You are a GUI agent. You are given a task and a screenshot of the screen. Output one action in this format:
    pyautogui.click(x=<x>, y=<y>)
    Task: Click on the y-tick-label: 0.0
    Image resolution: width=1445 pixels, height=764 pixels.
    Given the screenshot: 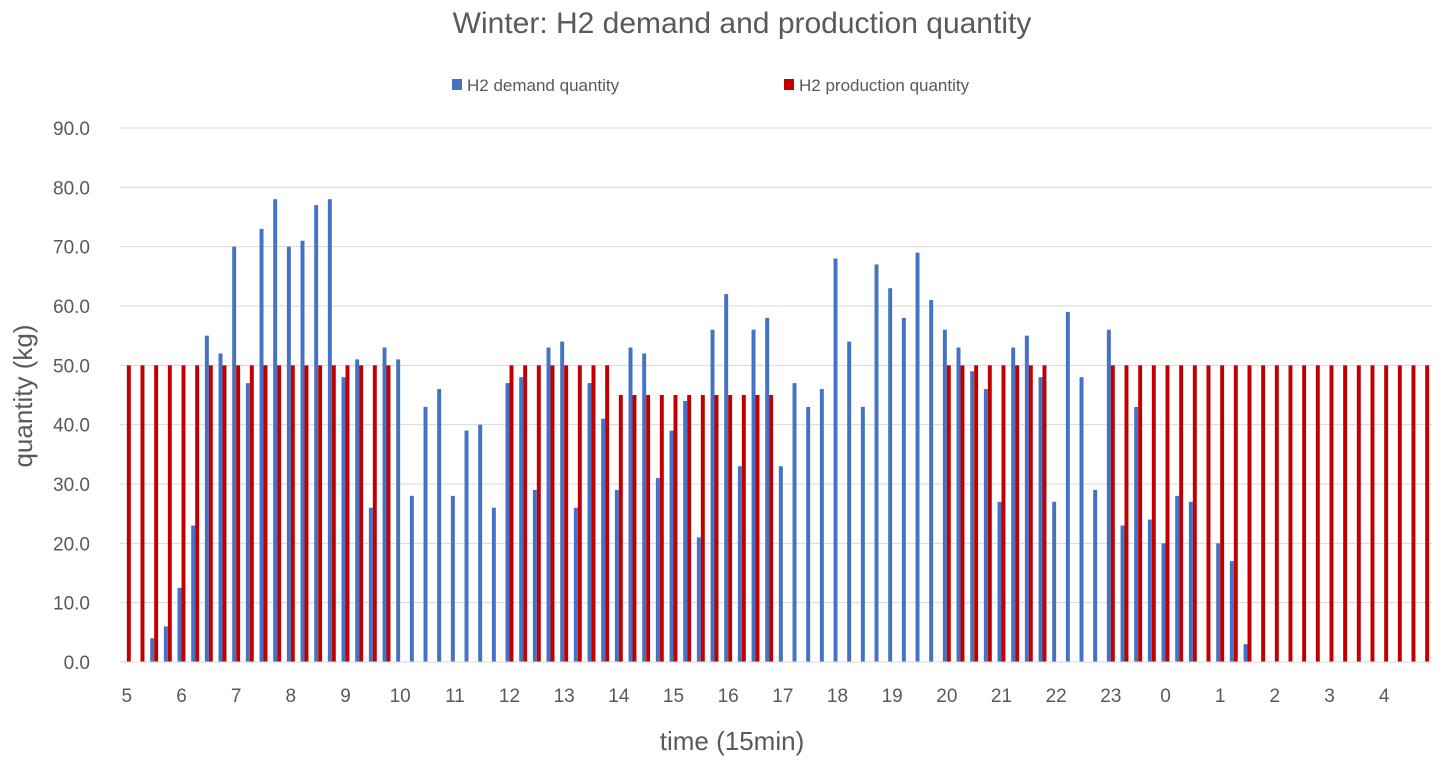 What is the action you would take?
    pyautogui.click(x=77, y=663)
    